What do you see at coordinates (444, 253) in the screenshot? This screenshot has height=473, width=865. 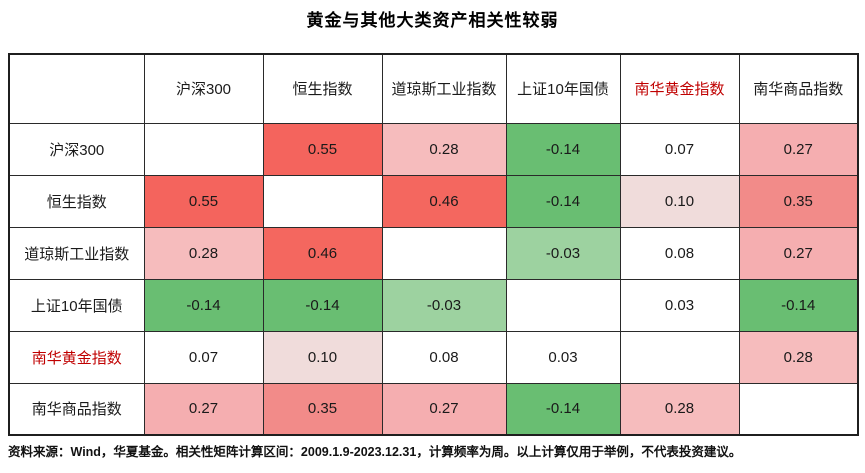 I see `cell-r2-c2` at bounding box center [444, 253].